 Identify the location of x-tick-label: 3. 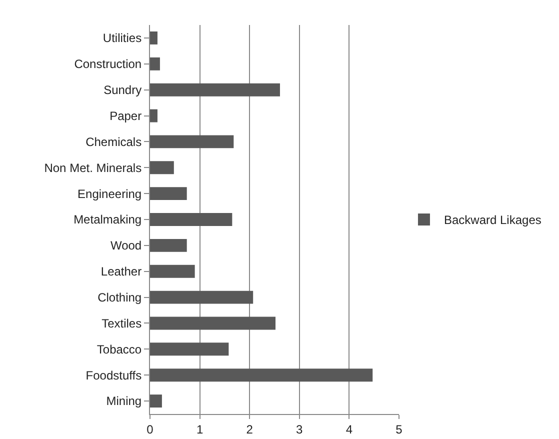
(300, 429).